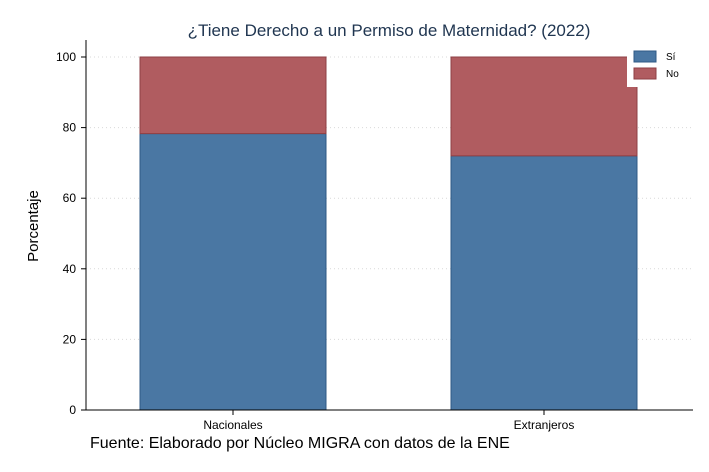 This screenshot has height=472, width=709. I want to click on x-tick-label: Extranjeros, so click(544, 425).